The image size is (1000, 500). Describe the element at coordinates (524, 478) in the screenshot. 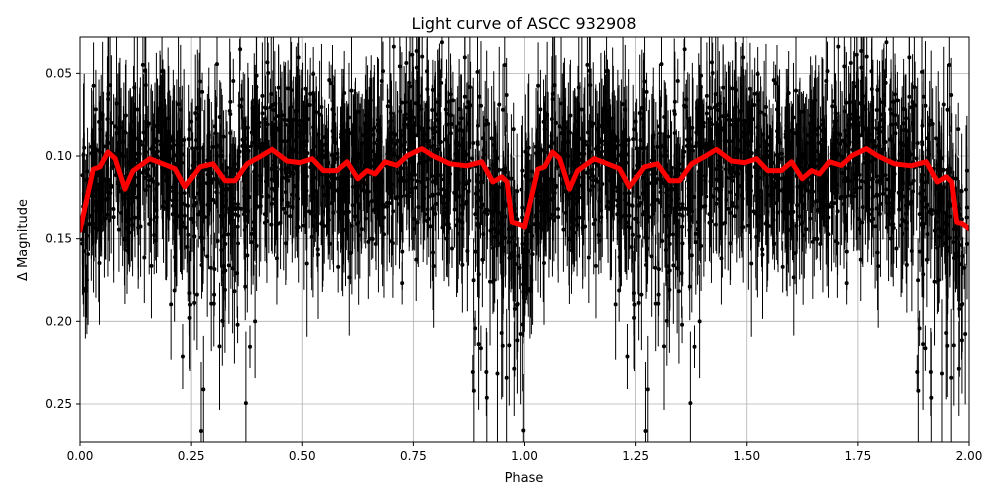

I see `x-axis-label: Phase` at that location.